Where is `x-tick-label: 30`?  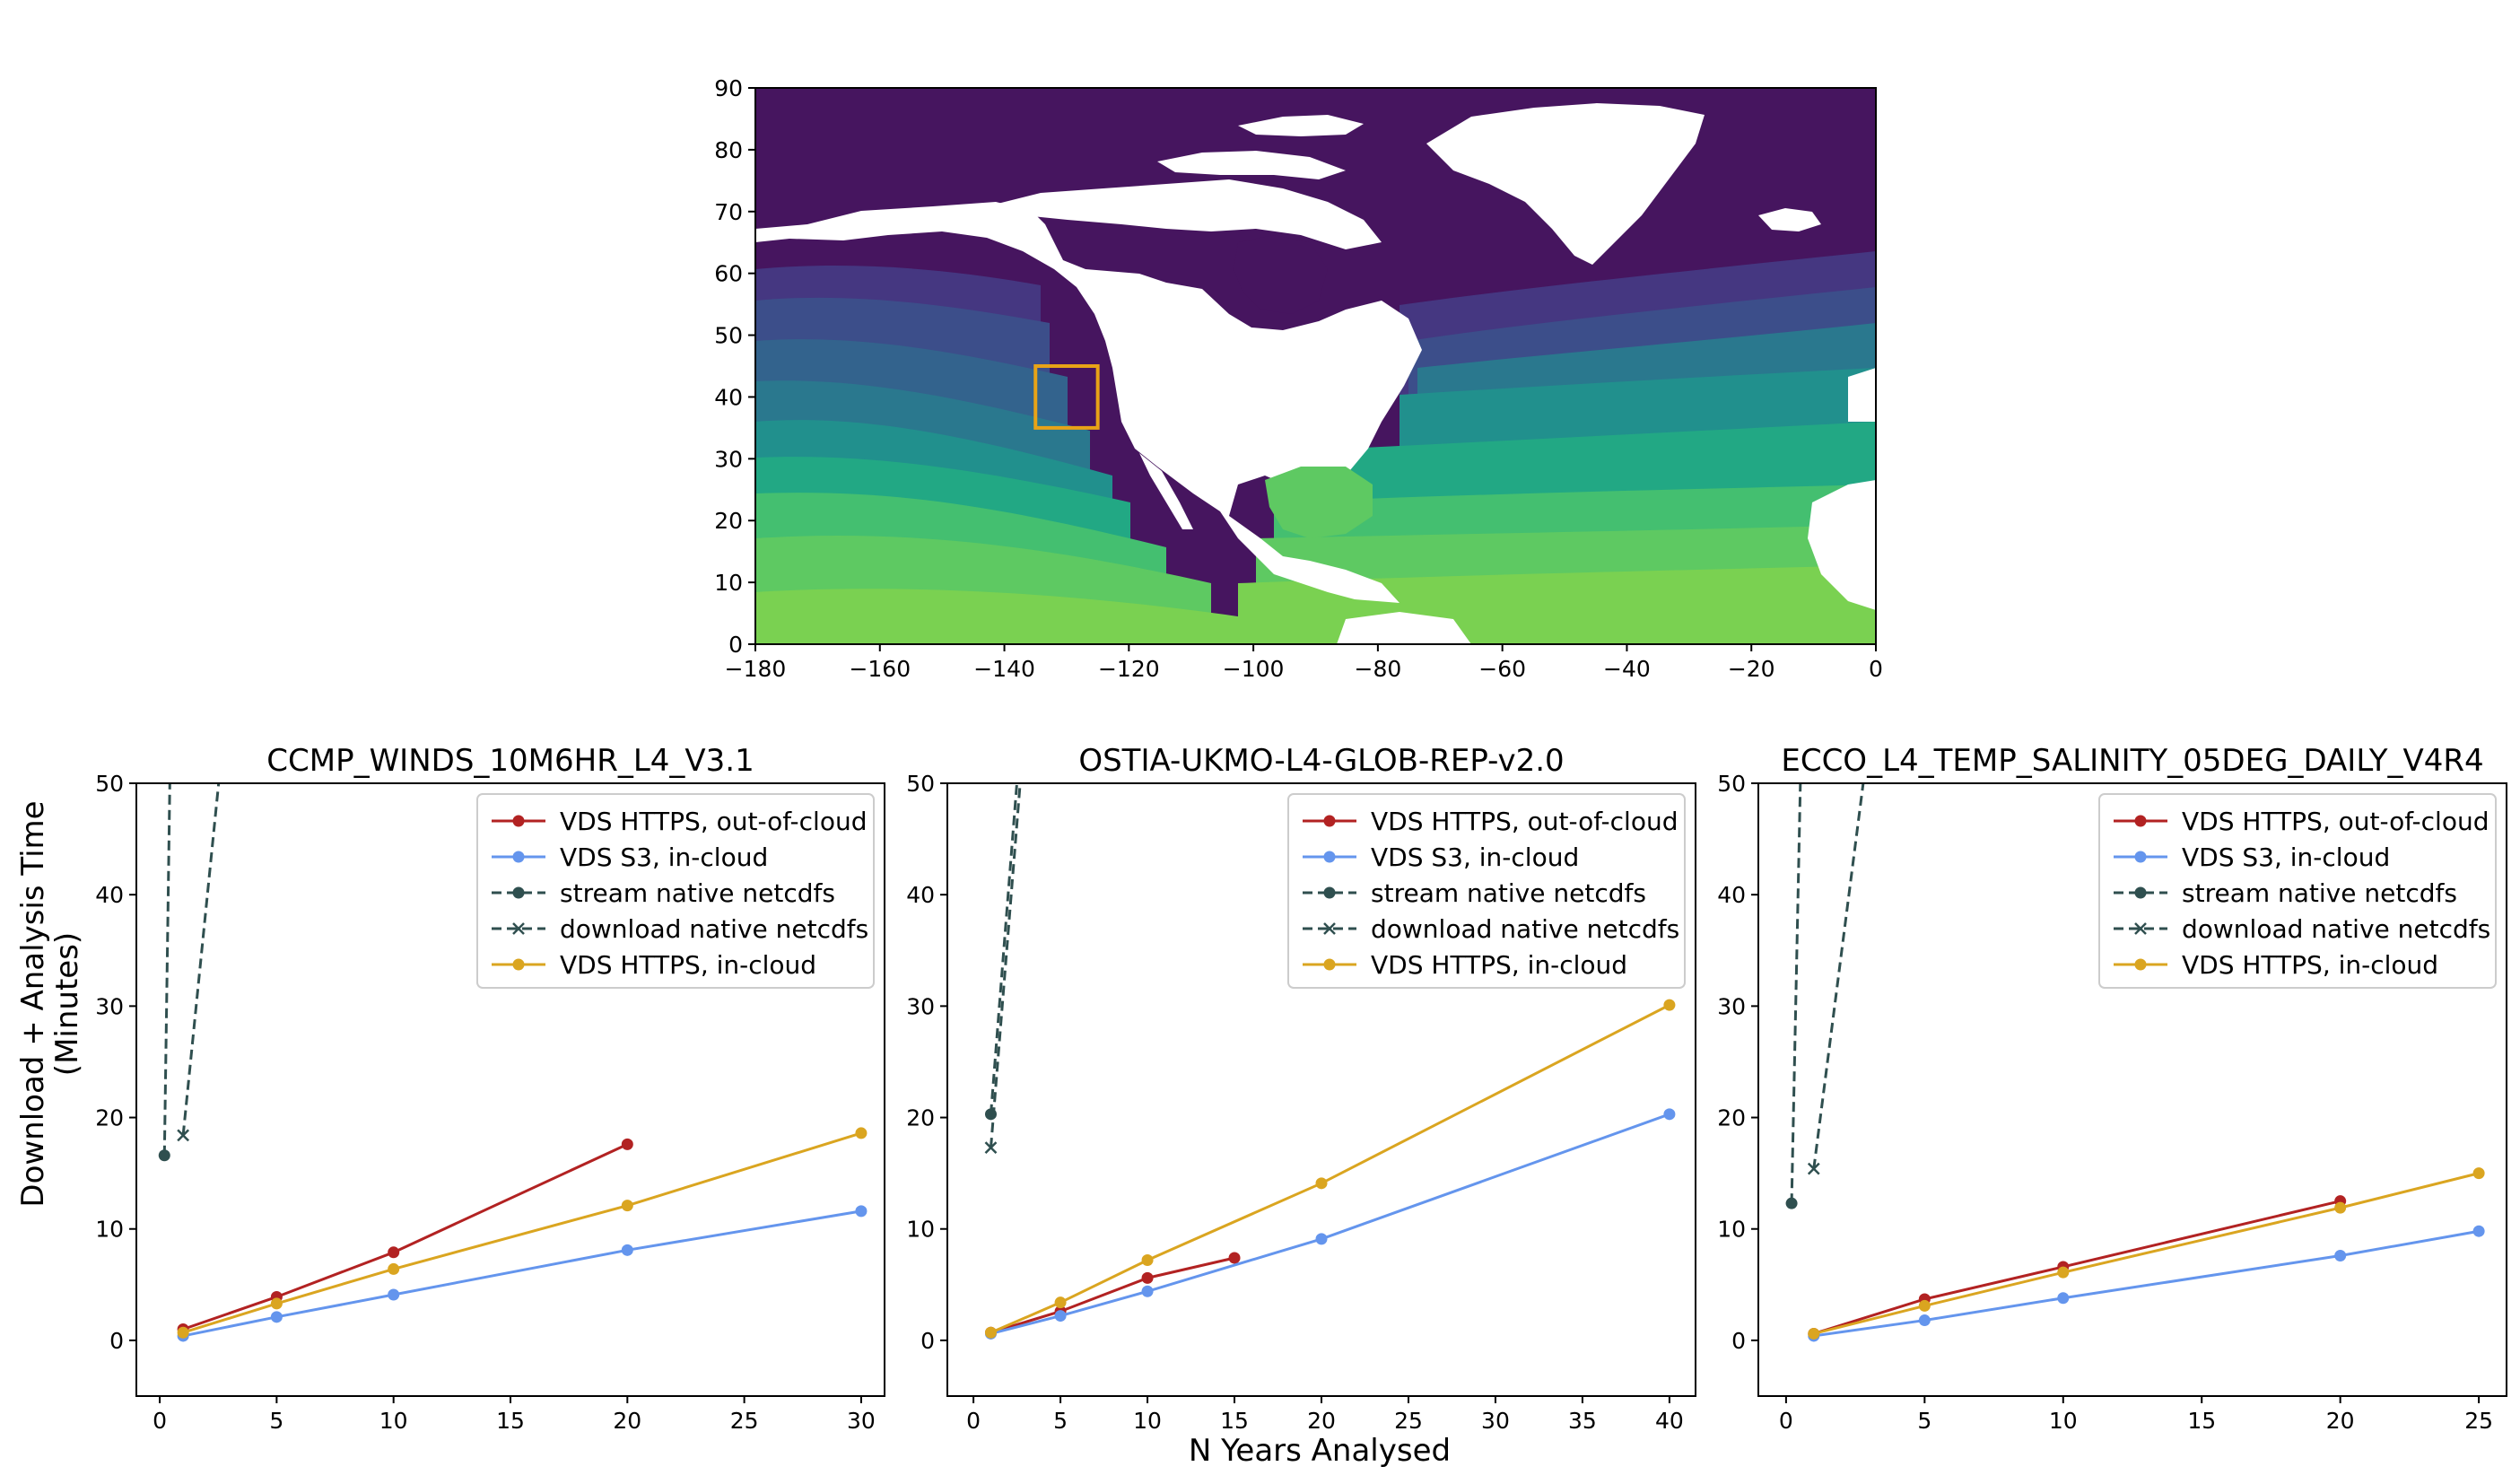 x-tick-label: 30 is located at coordinates (861, 1421).